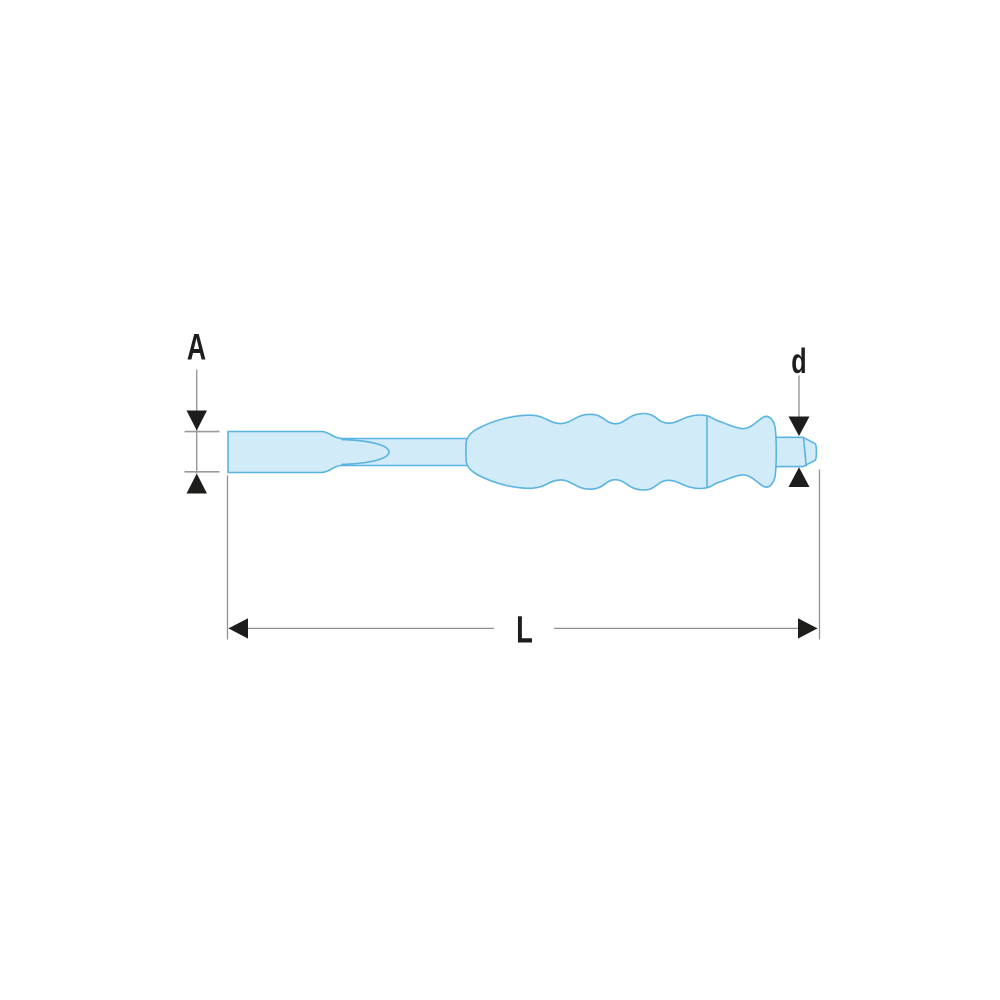 This screenshot has width=1000, height=1000. What do you see at coordinates (794, 452) in the screenshot?
I see `striking-tip-shape` at bounding box center [794, 452].